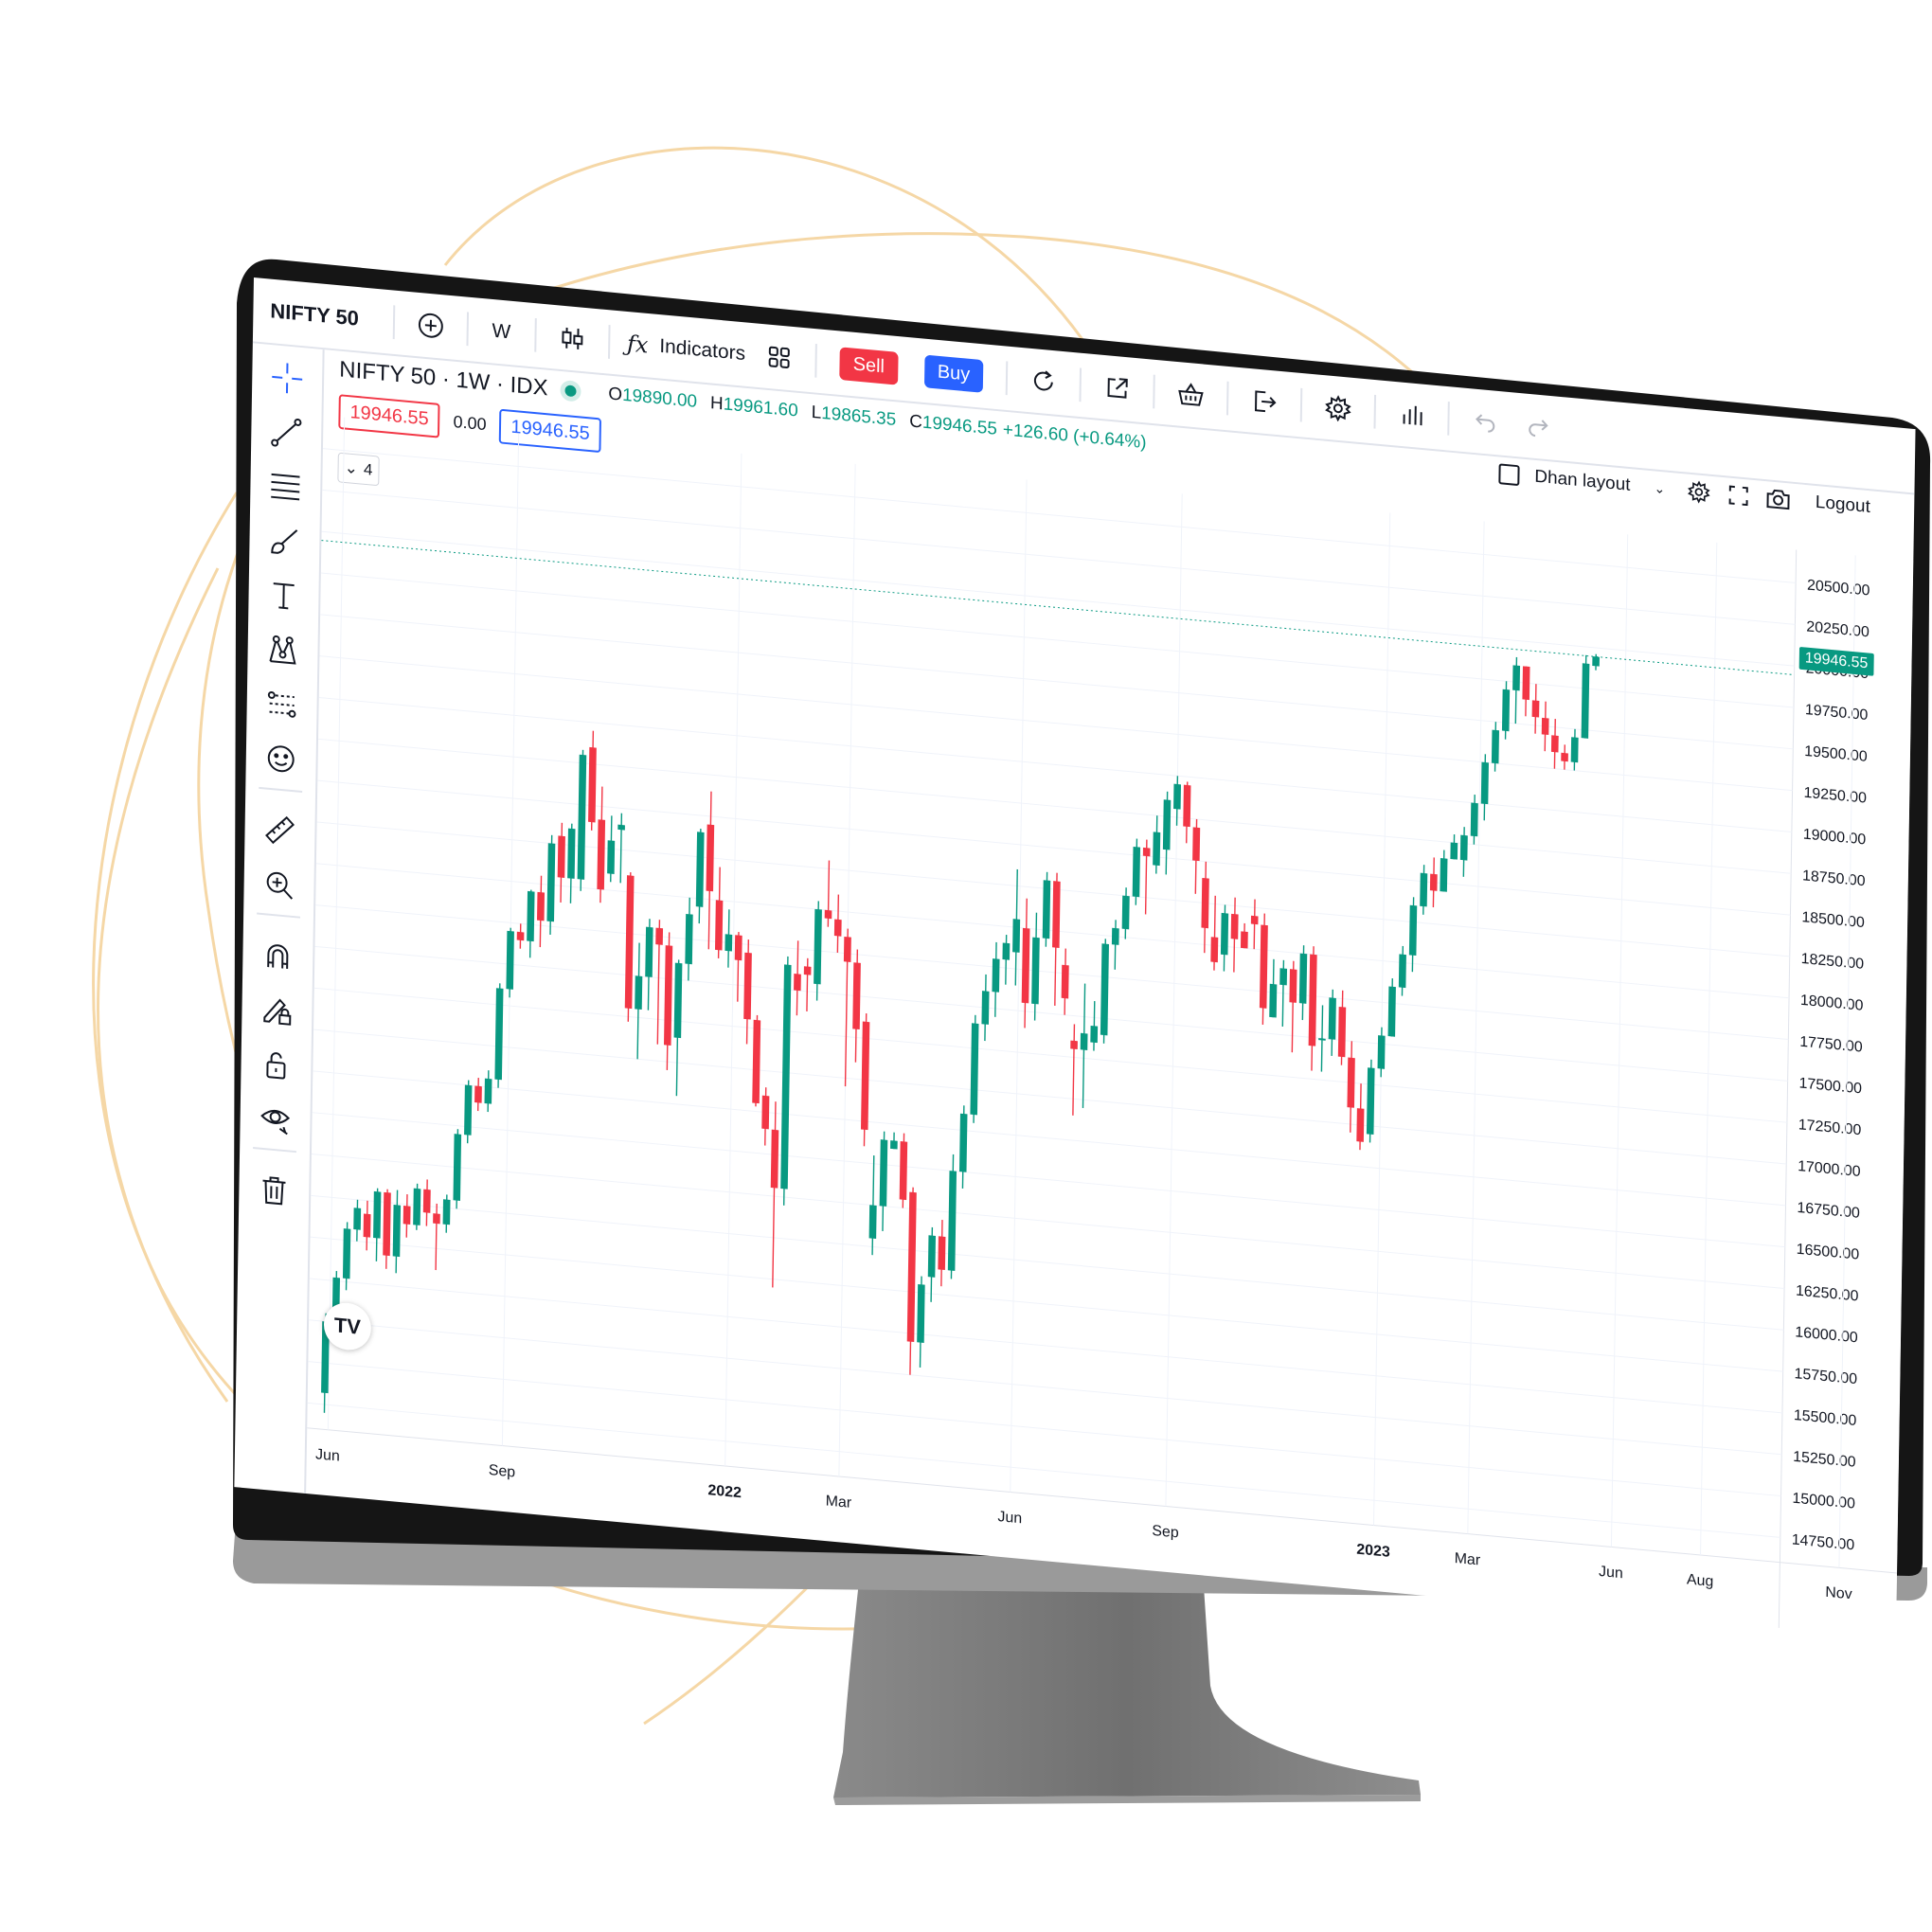 This screenshot has width=1932, height=1932. What do you see at coordinates (286, 432) in the screenshot?
I see `trend-line-icon` at bounding box center [286, 432].